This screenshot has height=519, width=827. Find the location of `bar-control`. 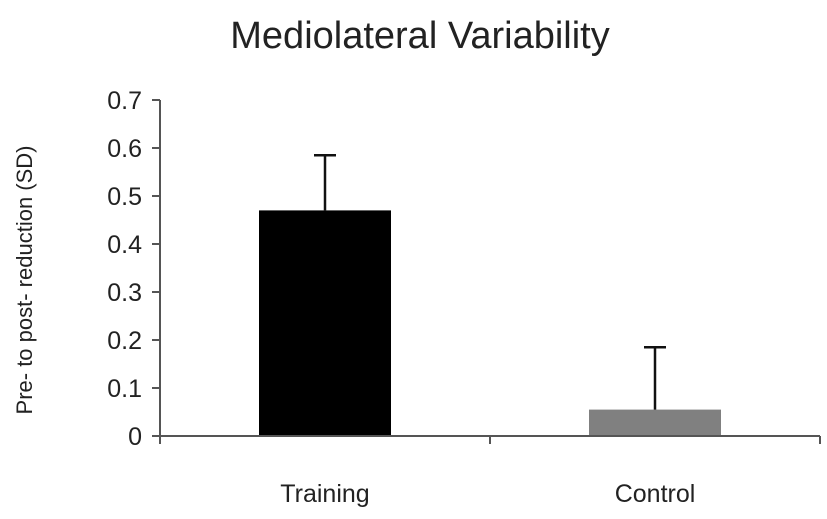

bar-control is located at coordinates (655, 422).